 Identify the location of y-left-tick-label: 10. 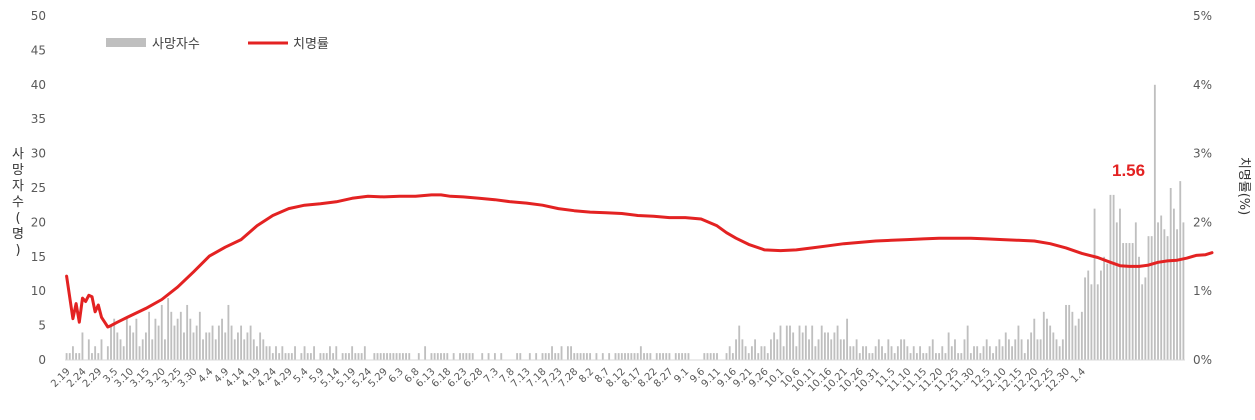
(38, 291).